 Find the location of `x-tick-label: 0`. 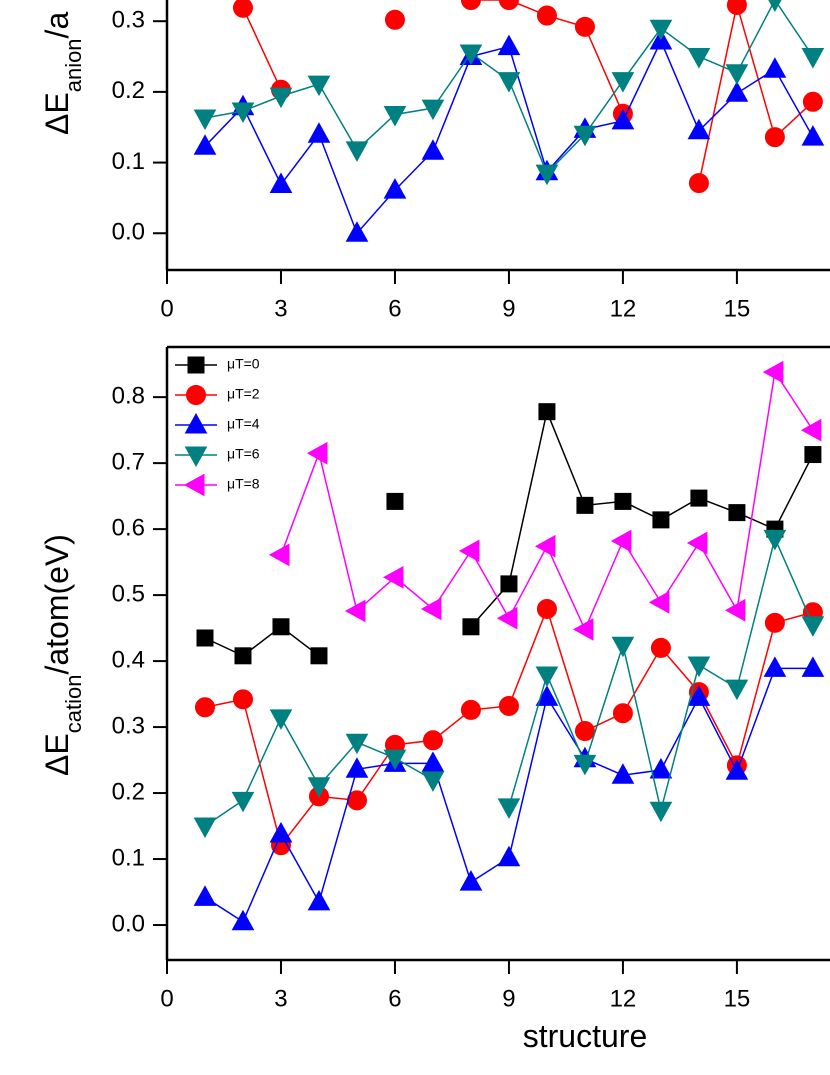

x-tick-label: 0 is located at coordinates (166, 308).